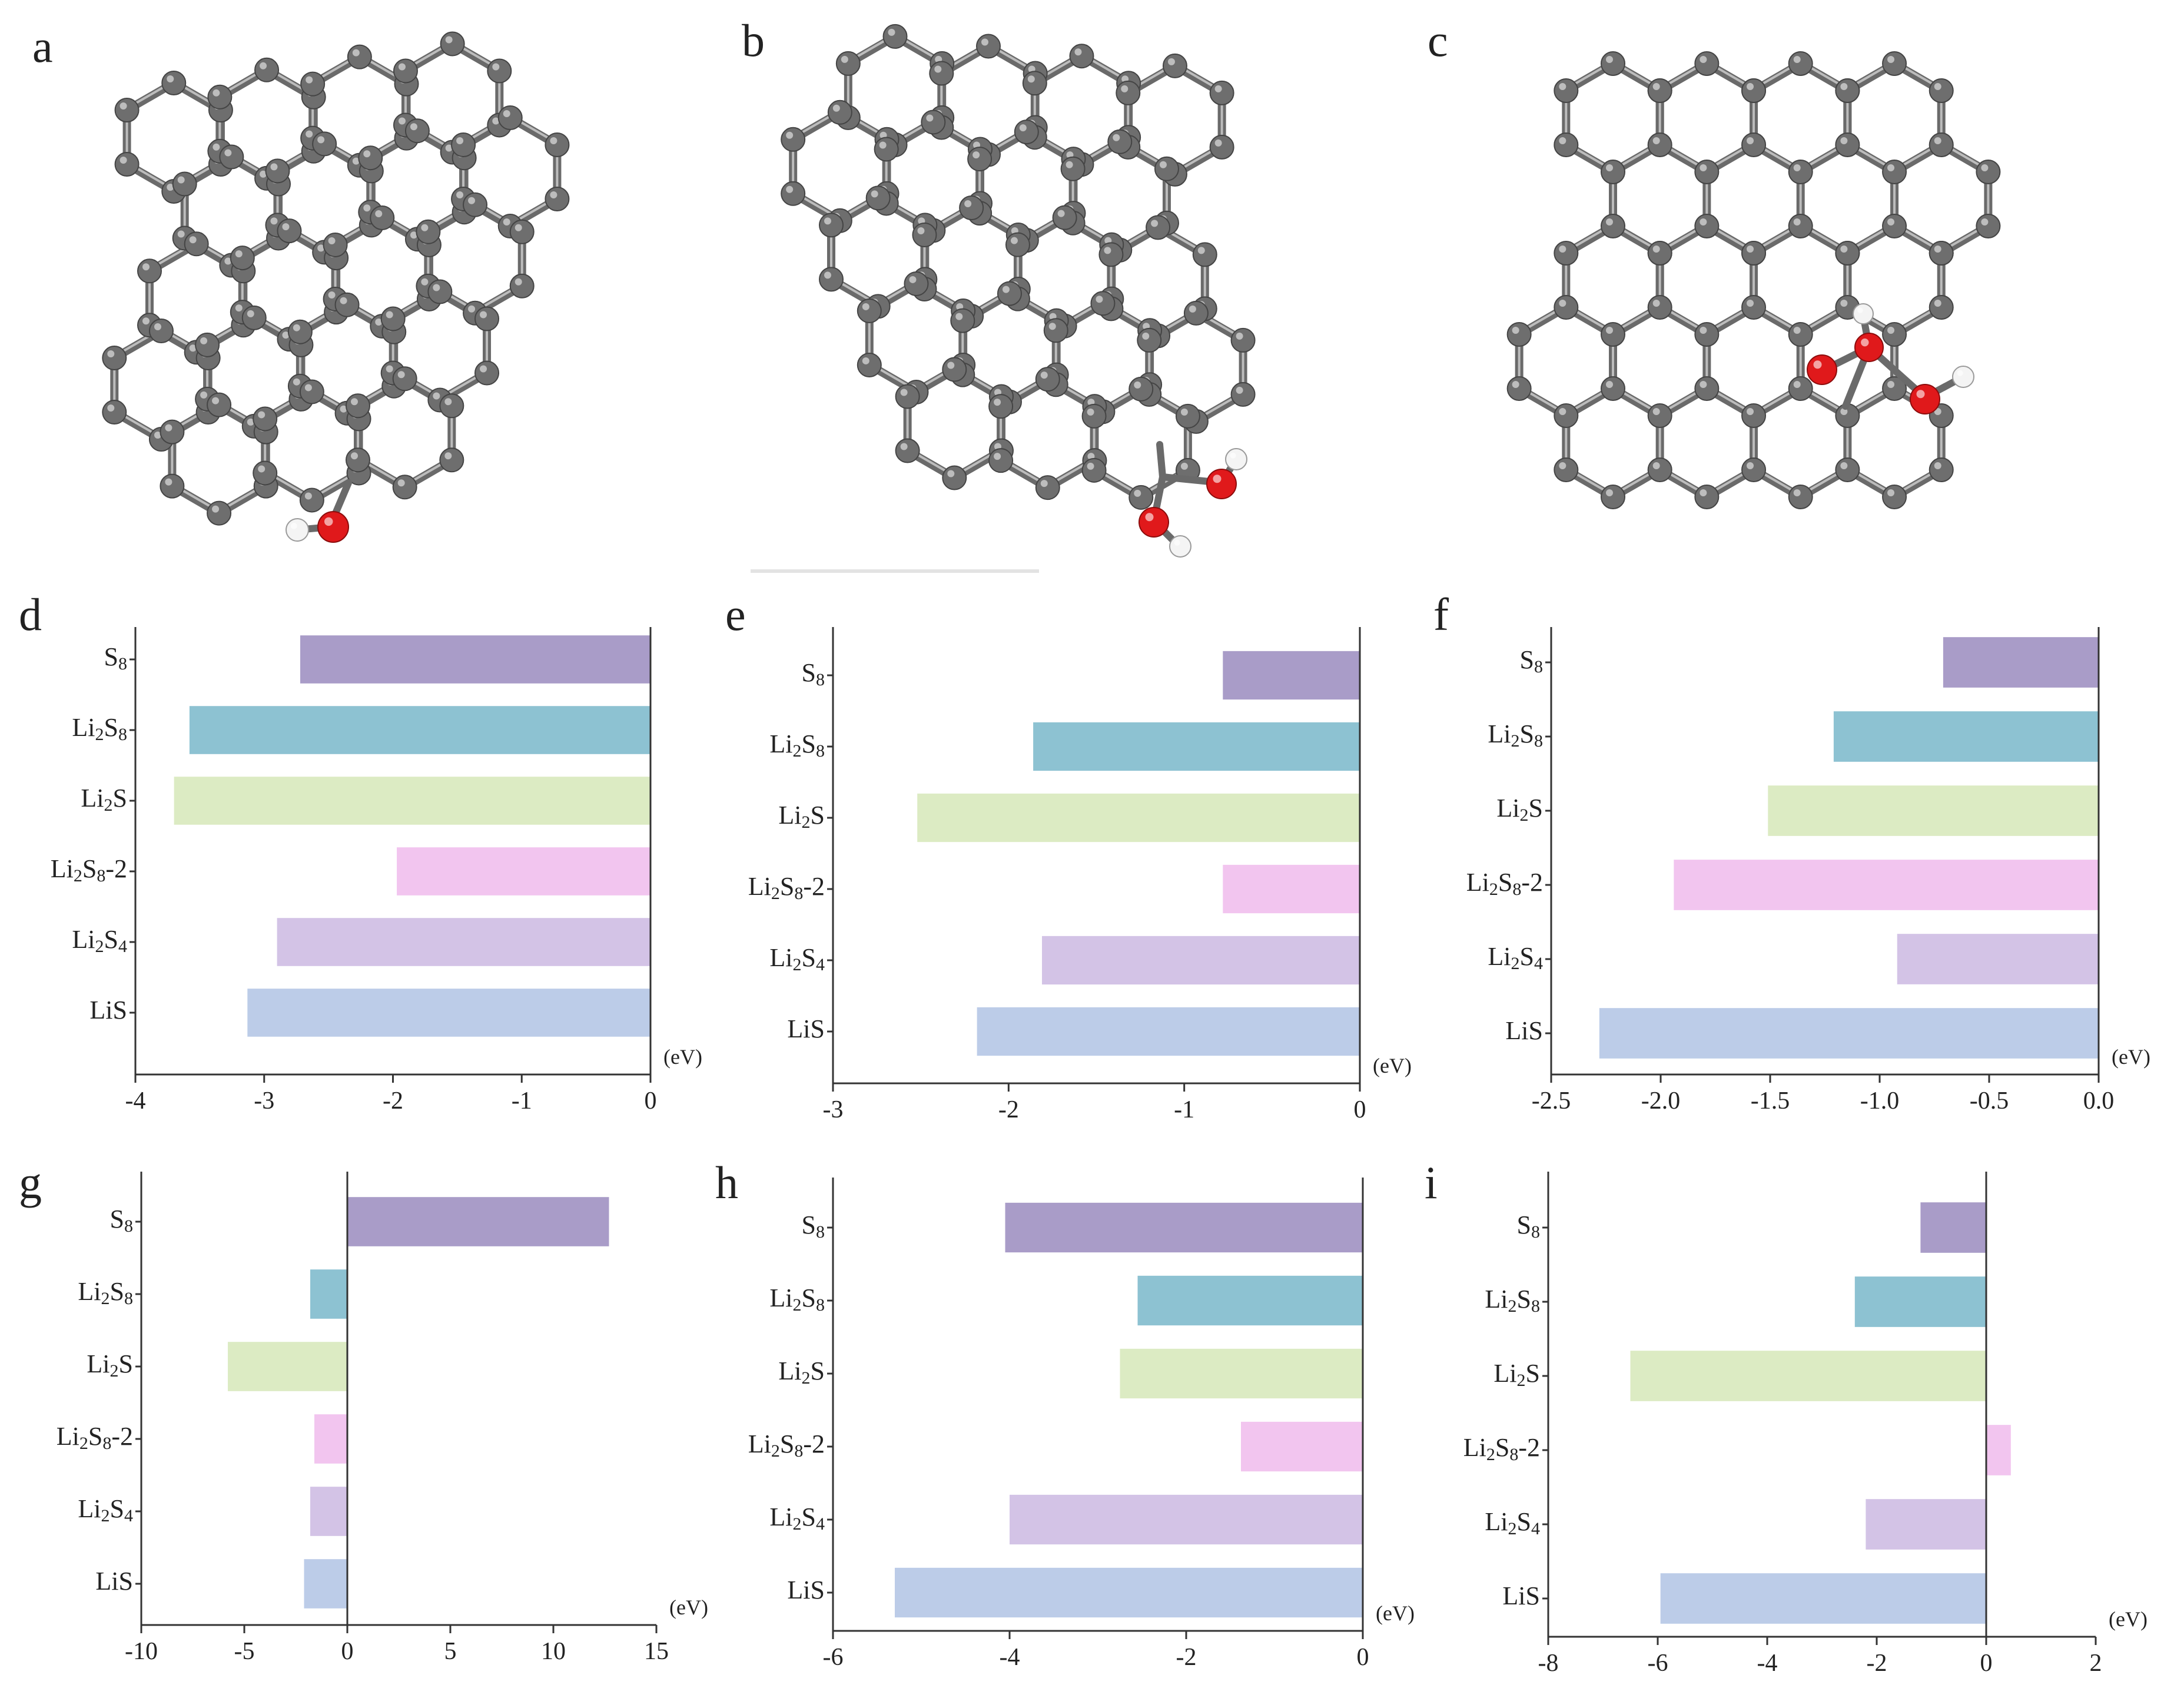 Image resolution: width=2184 pixels, height=1708 pixels. I want to click on bar-e-lis, so click(1168, 1031).